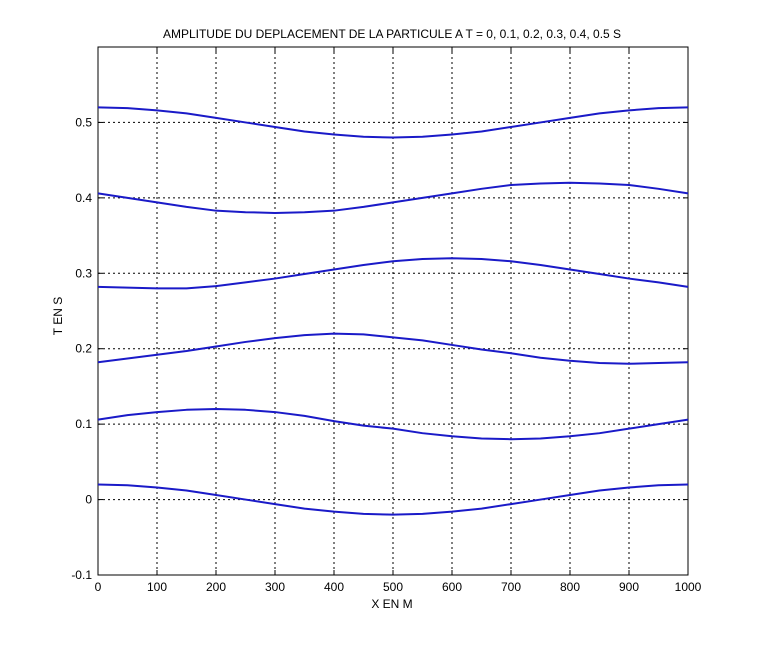 This screenshot has height=647, width=760. What do you see at coordinates (629, 587) in the screenshot?
I see `x-tick-label: 900` at bounding box center [629, 587].